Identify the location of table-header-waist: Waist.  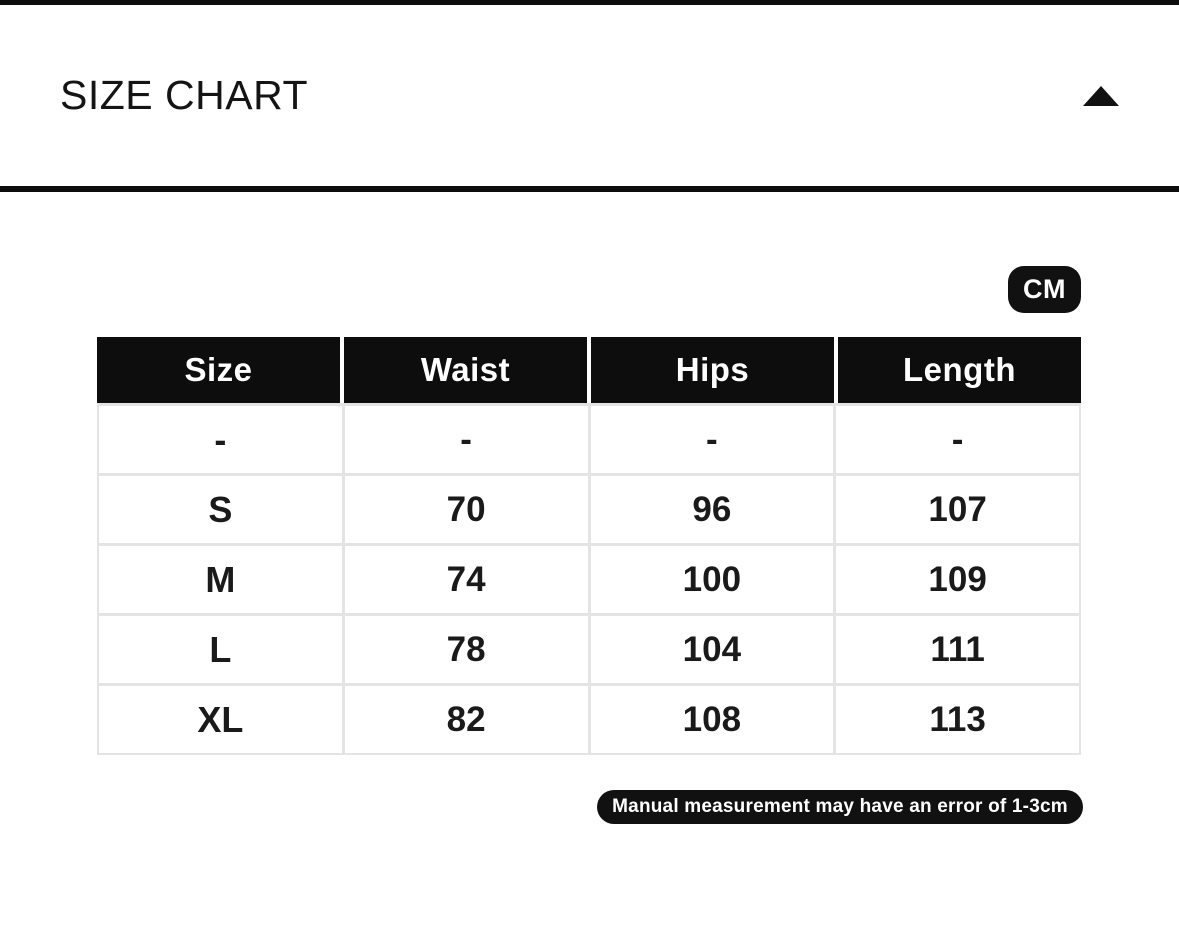
(465, 370).